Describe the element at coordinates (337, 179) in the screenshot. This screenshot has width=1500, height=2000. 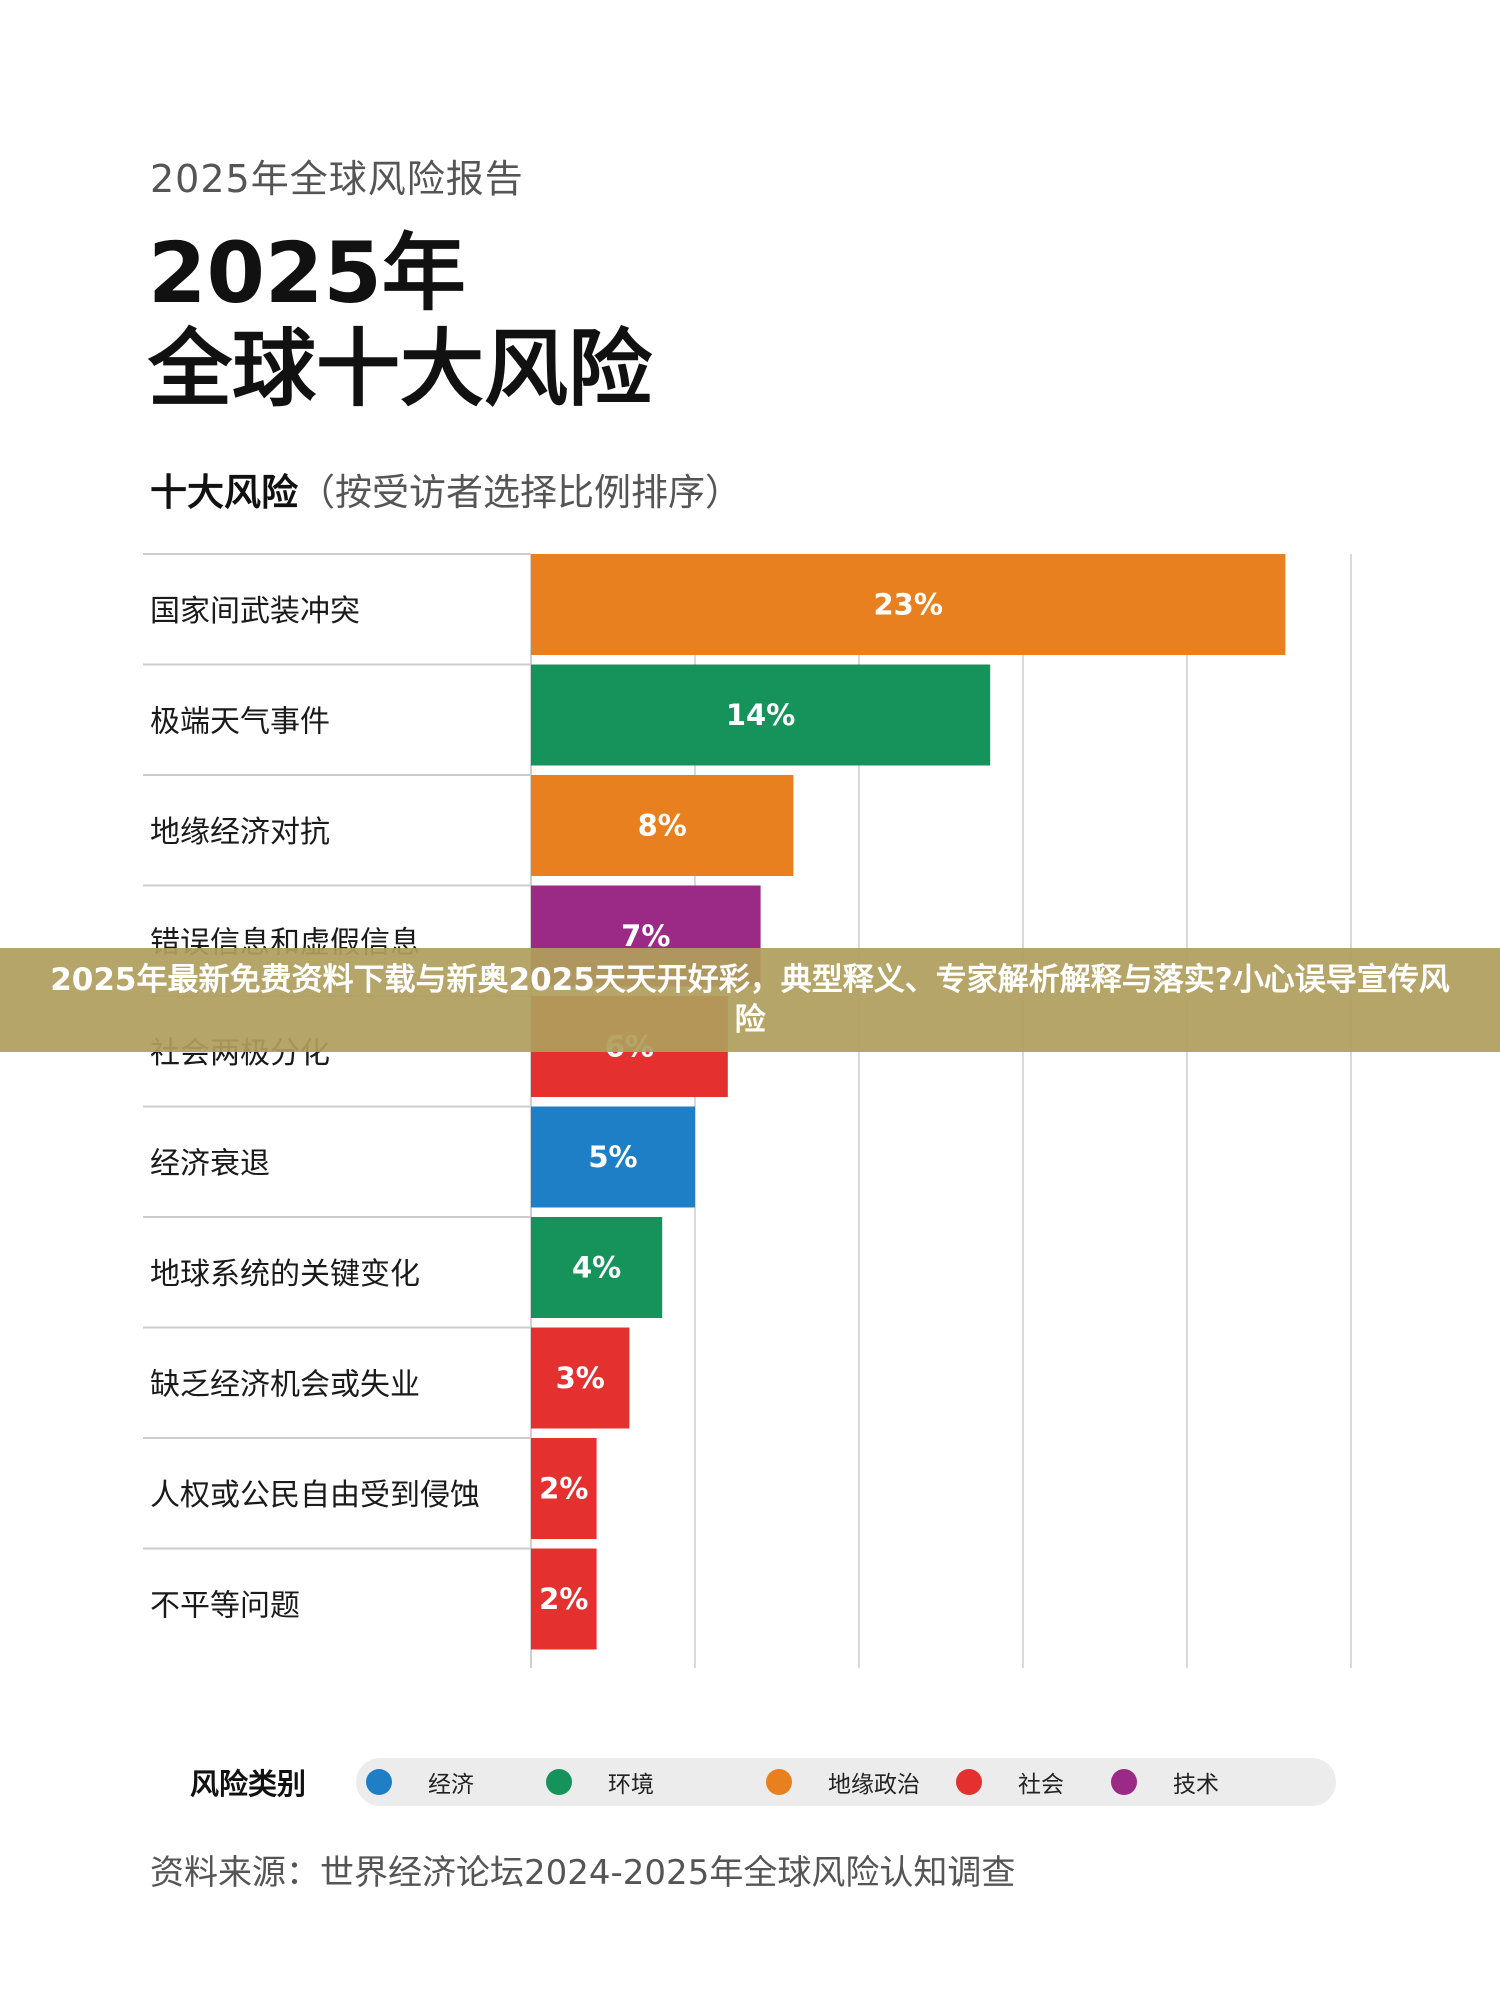
I see `report-label: 2025年全球风险报告` at that location.